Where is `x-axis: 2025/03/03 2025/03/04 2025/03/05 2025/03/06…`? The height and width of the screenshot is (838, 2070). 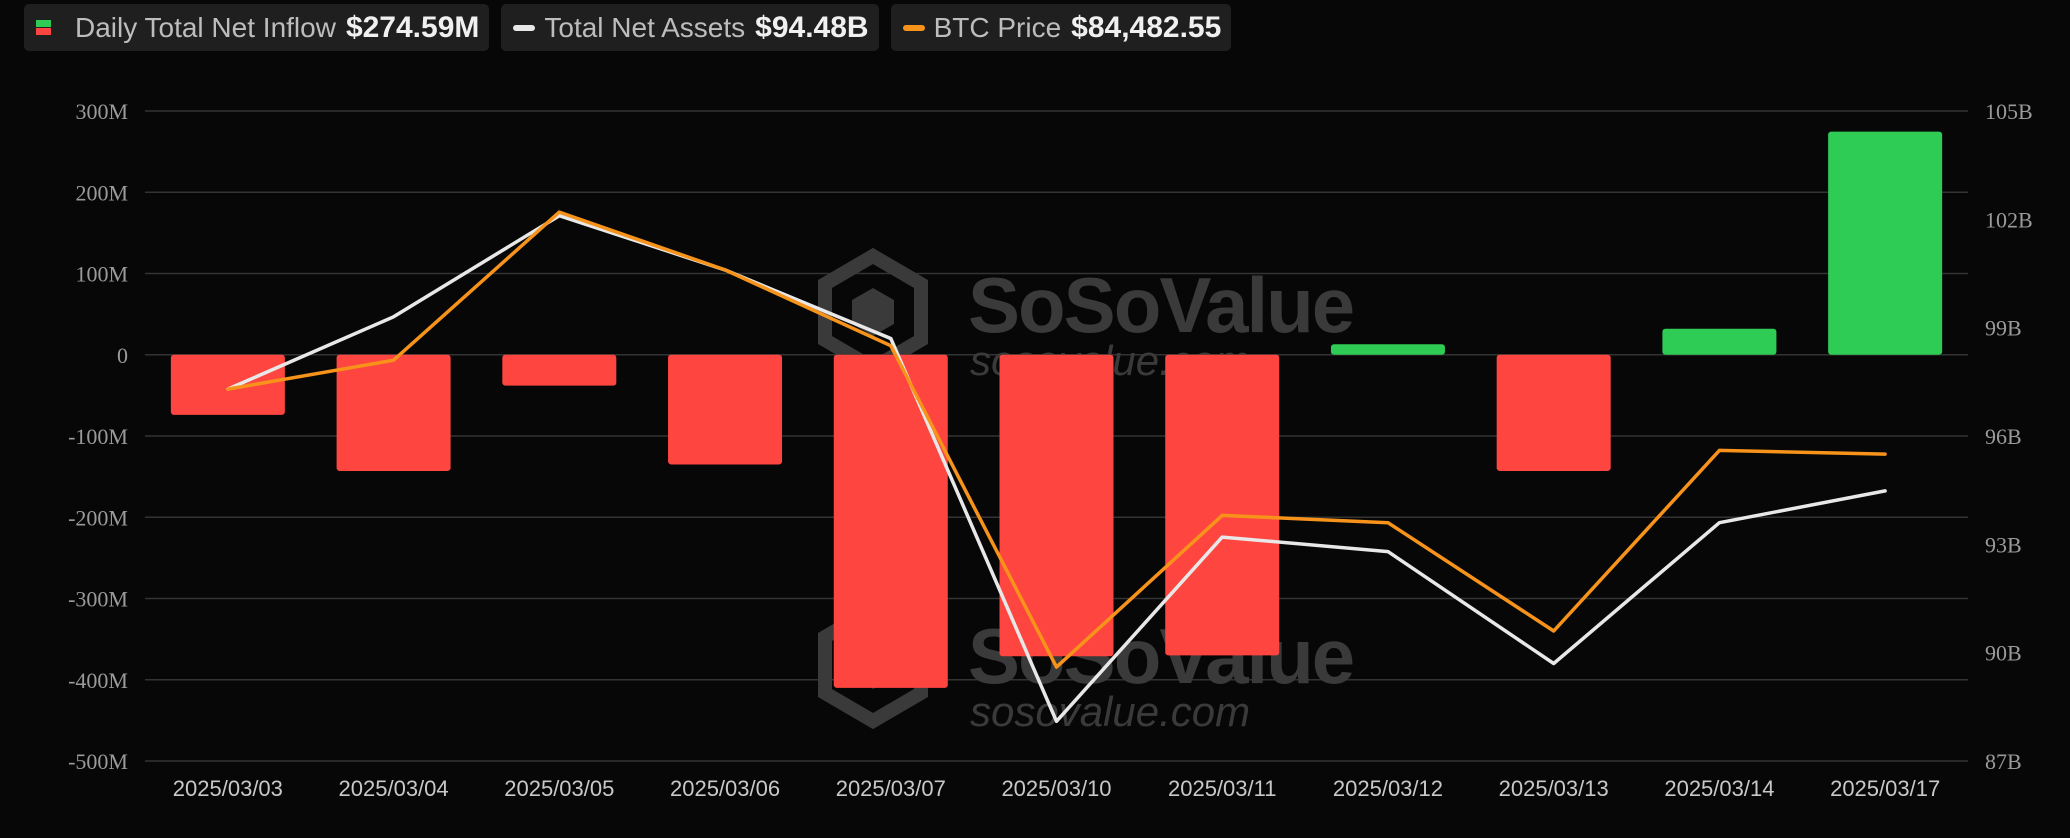 x-axis: 2025/03/03 2025/03/04 2025/03/05 2025/03/06… is located at coordinates (1056, 788).